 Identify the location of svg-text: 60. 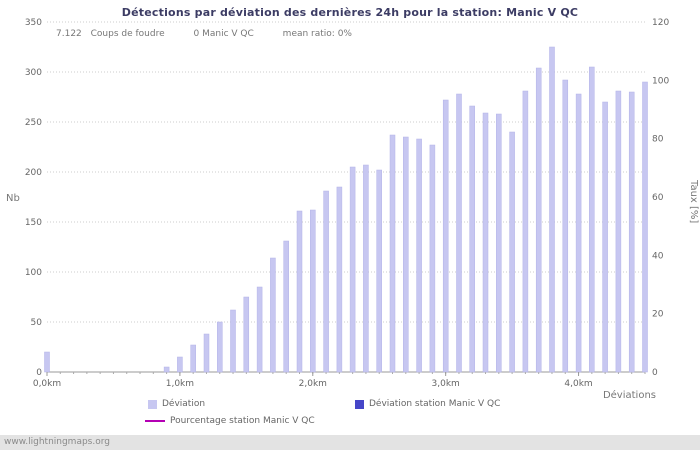
(658, 198).